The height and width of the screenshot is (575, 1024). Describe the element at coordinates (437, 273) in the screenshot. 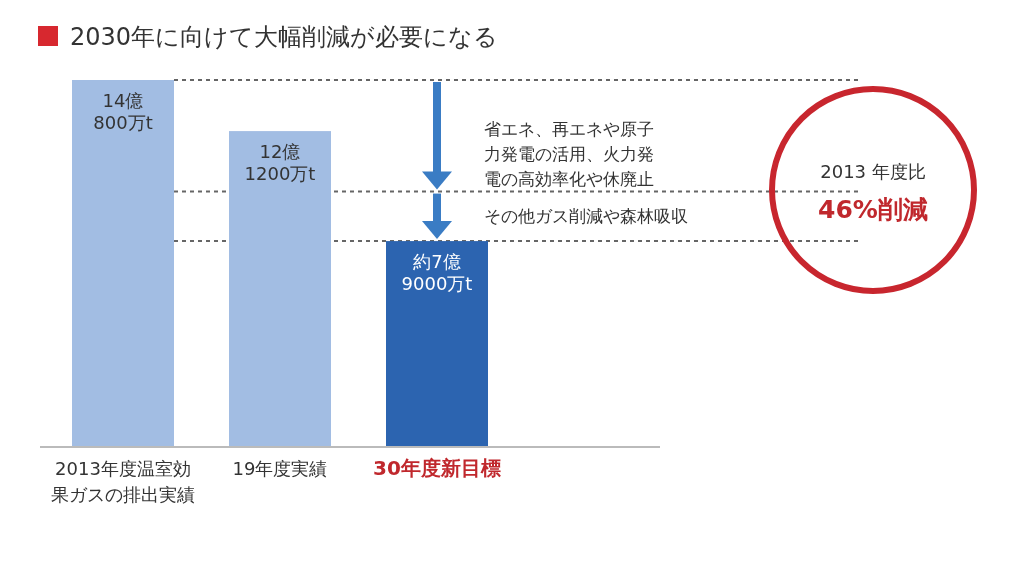

I see `data-label: 約7億 9000万t` at that location.